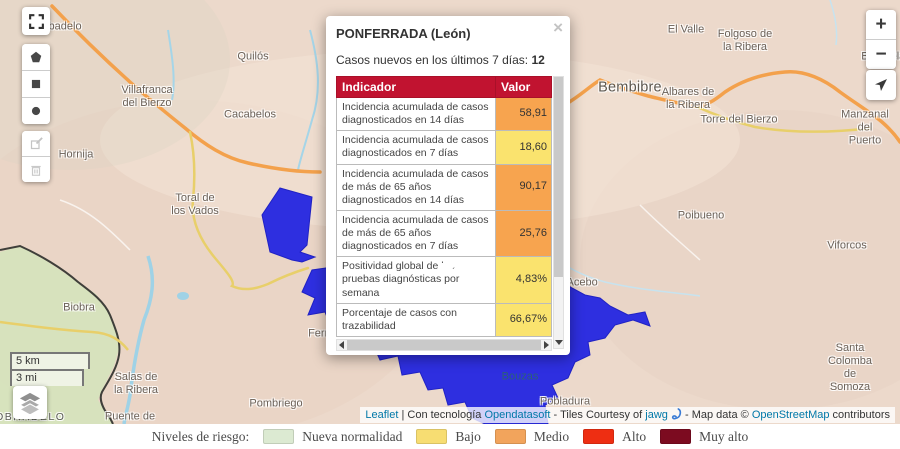 Image resolution: width=900 pixels, height=449 pixels. What do you see at coordinates (551, 436) in the screenshot?
I see `legend-label: Medio` at bounding box center [551, 436].